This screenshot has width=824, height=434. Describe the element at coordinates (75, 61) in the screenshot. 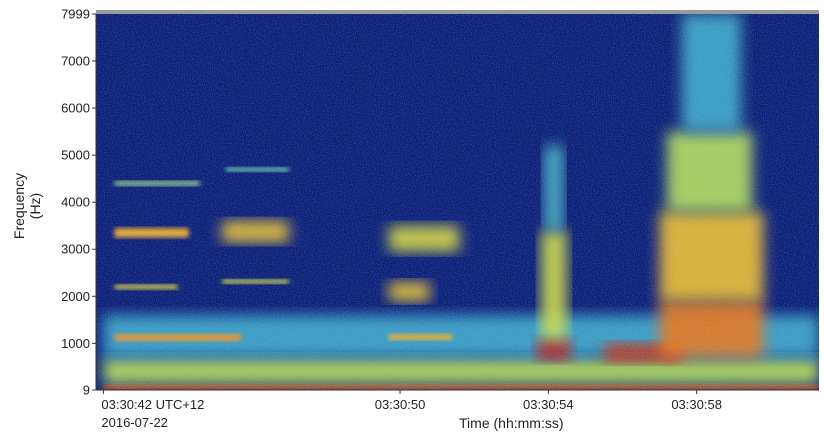

I see `y-tick-label: 7000` at that location.